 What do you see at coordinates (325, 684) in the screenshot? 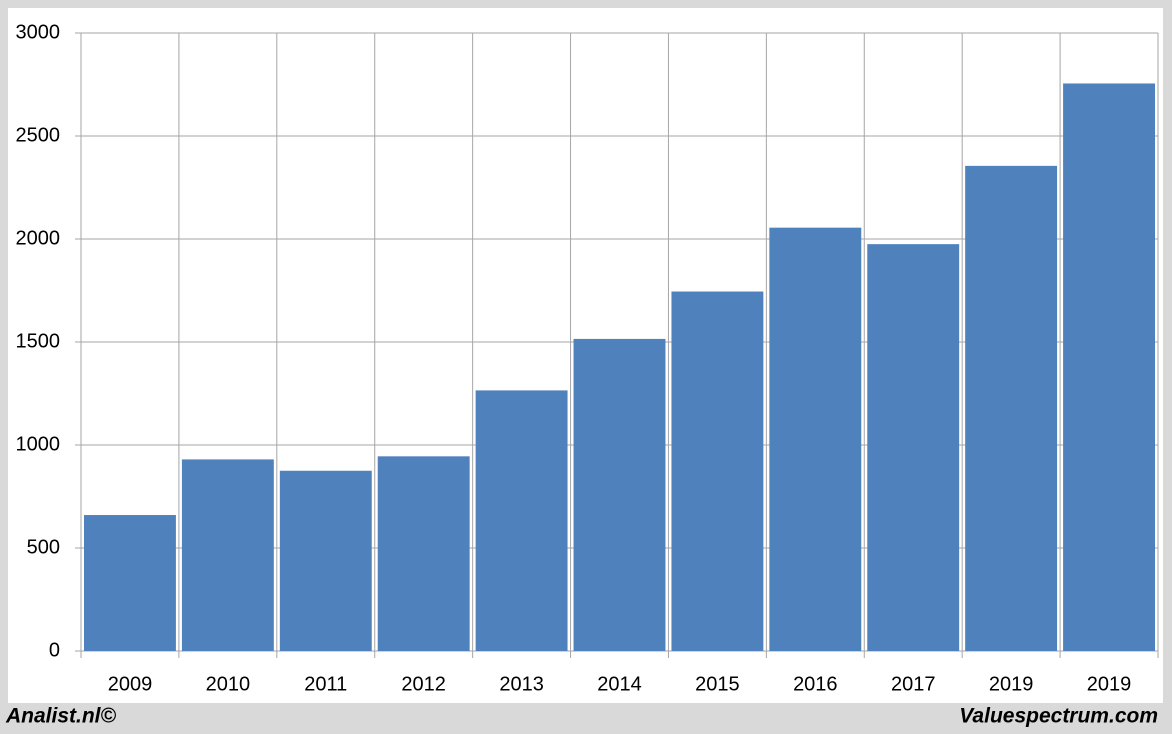
I see `x-tick-label: 2011` at bounding box center [325, 684].